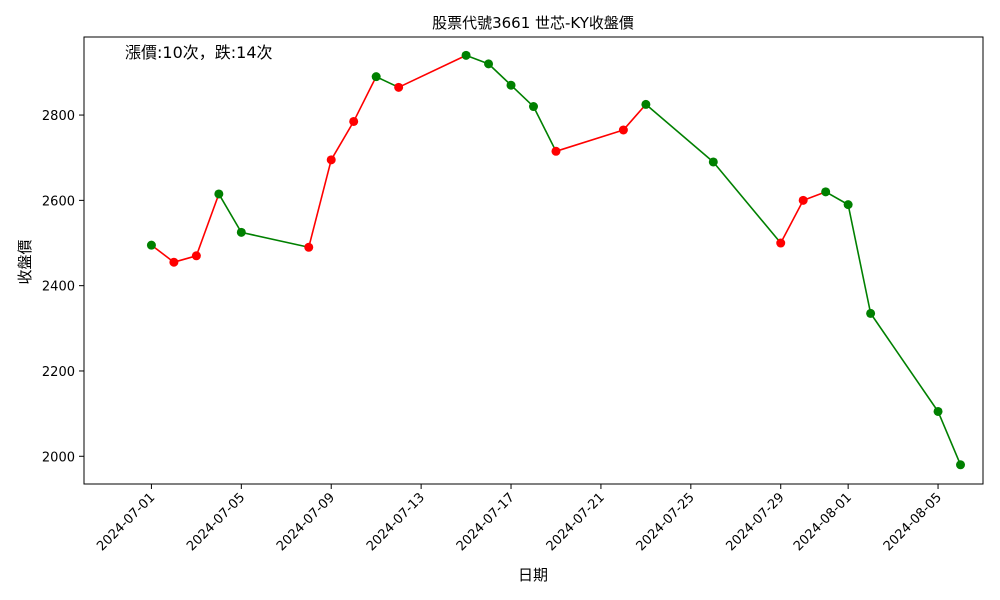 The height and width of the screenshot is (600, 1000). I want to click on y-tick-label: 2000, so click(58, 457).